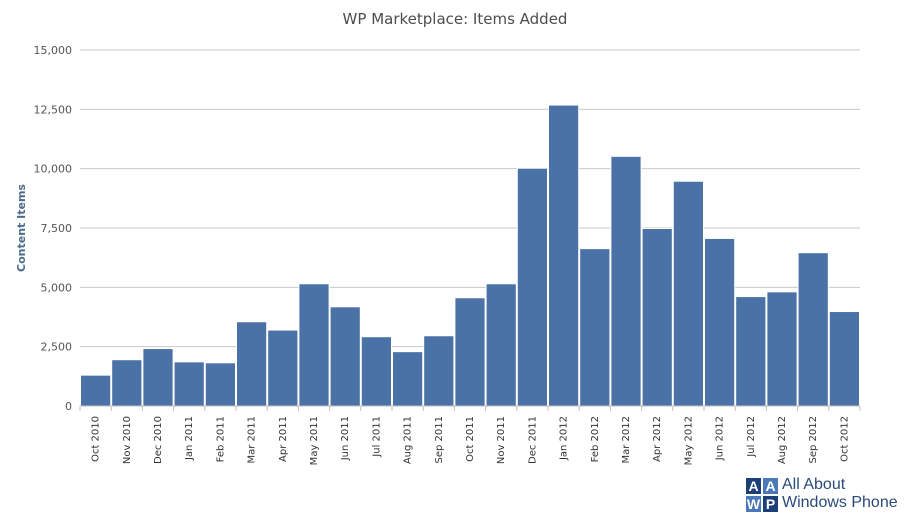 The height and width of the screenshot is (524, 910). What do you see at coordinates (53, 109) in the screenshot?
I see `y-tick-label: 12,500` at bounding box center [53, 109].